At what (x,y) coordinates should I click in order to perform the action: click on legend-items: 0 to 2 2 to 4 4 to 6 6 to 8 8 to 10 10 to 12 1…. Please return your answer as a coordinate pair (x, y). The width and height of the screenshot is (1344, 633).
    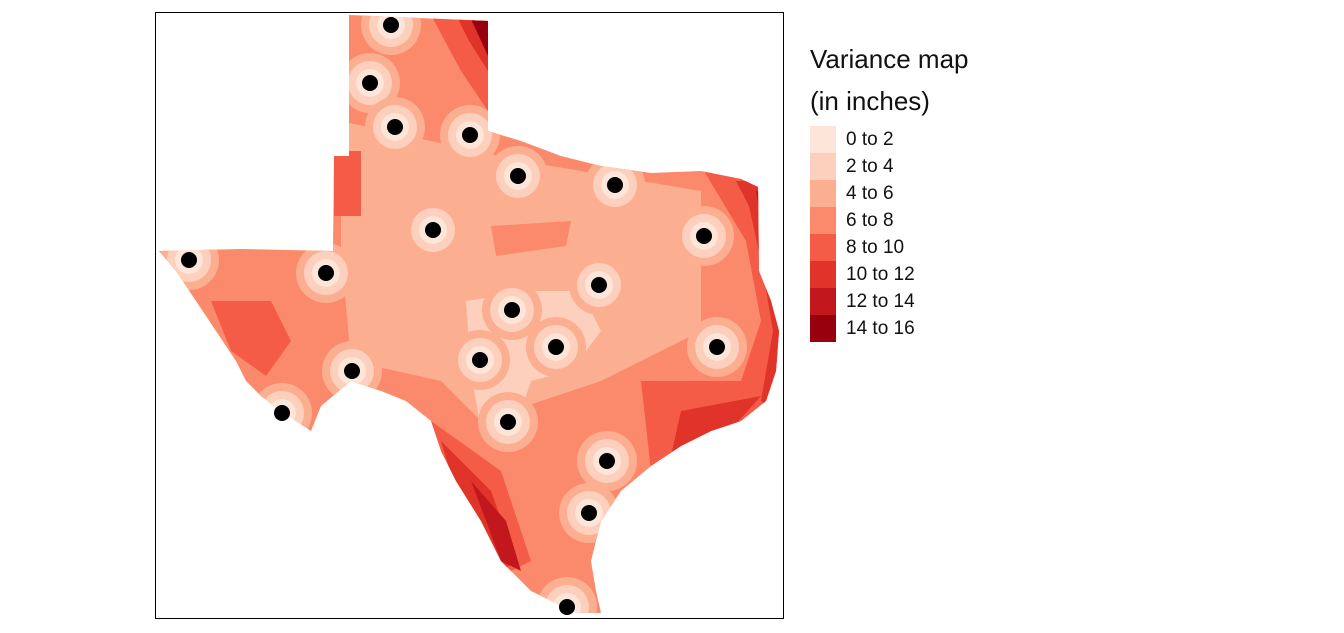
    Looking at the image, I should click on (889, 234).